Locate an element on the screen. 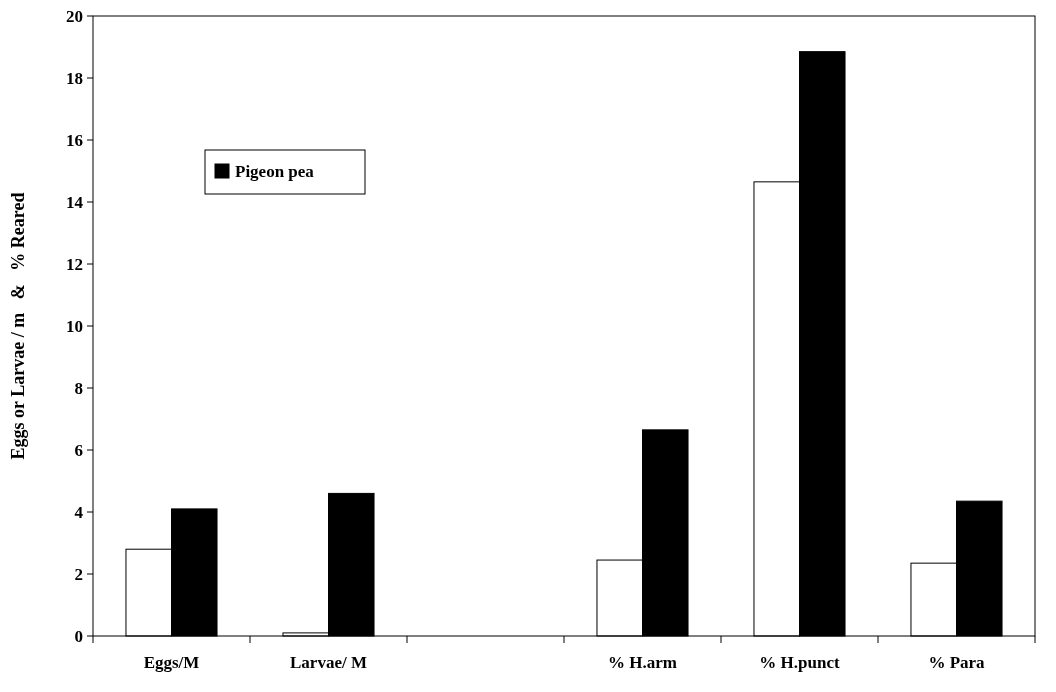  x-tick-label: Larvae/ M is located at coordinates (328, 662).